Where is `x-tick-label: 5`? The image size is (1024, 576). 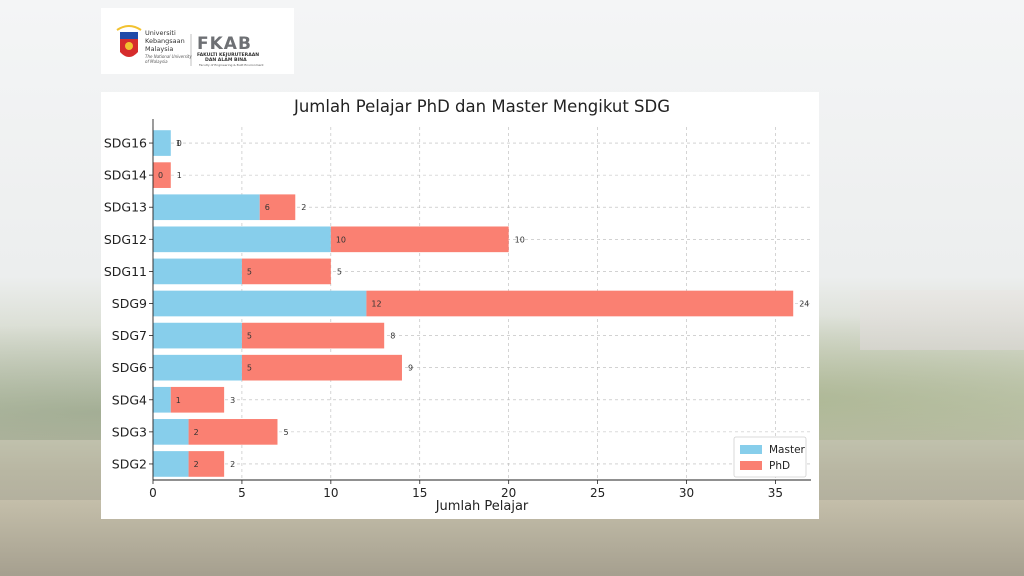
x-tick-label: 5 is located at coordinates (242, 493).